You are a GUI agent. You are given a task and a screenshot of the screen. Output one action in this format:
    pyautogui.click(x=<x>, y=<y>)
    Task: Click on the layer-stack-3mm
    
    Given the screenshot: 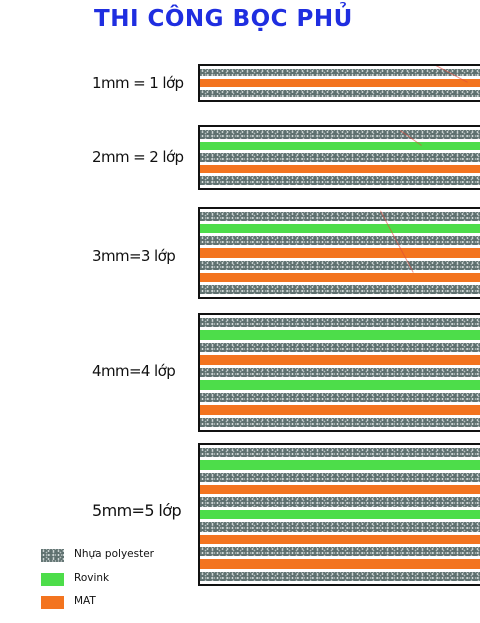 What is the action you would take?
    pyautogui.click(x=339, y=253)
    